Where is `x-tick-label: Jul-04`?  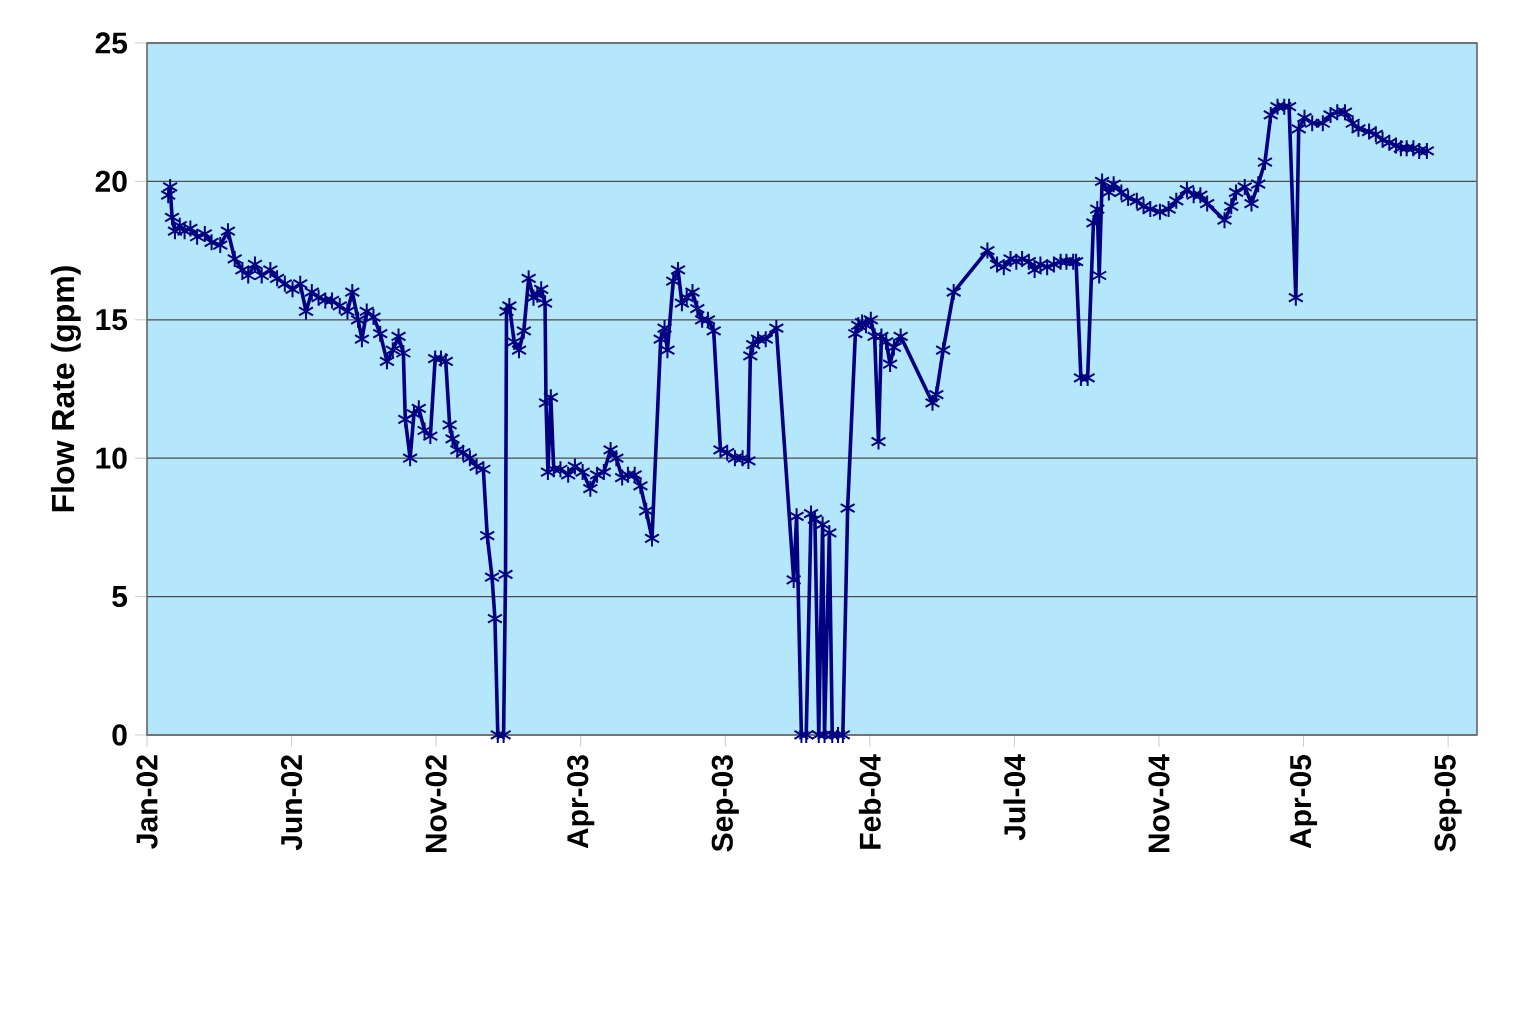 x-tick-label: Jul-04 is located at coordinates (1014, 797).